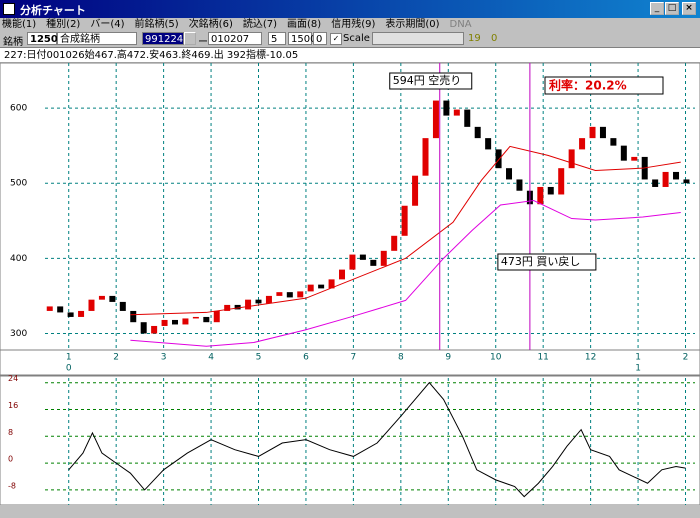 This screenshot has width=700, height=518. What do you see at coordinates (203, 42) in the screenshot?
I see `dash: ー` at bounding box center [203, 42].